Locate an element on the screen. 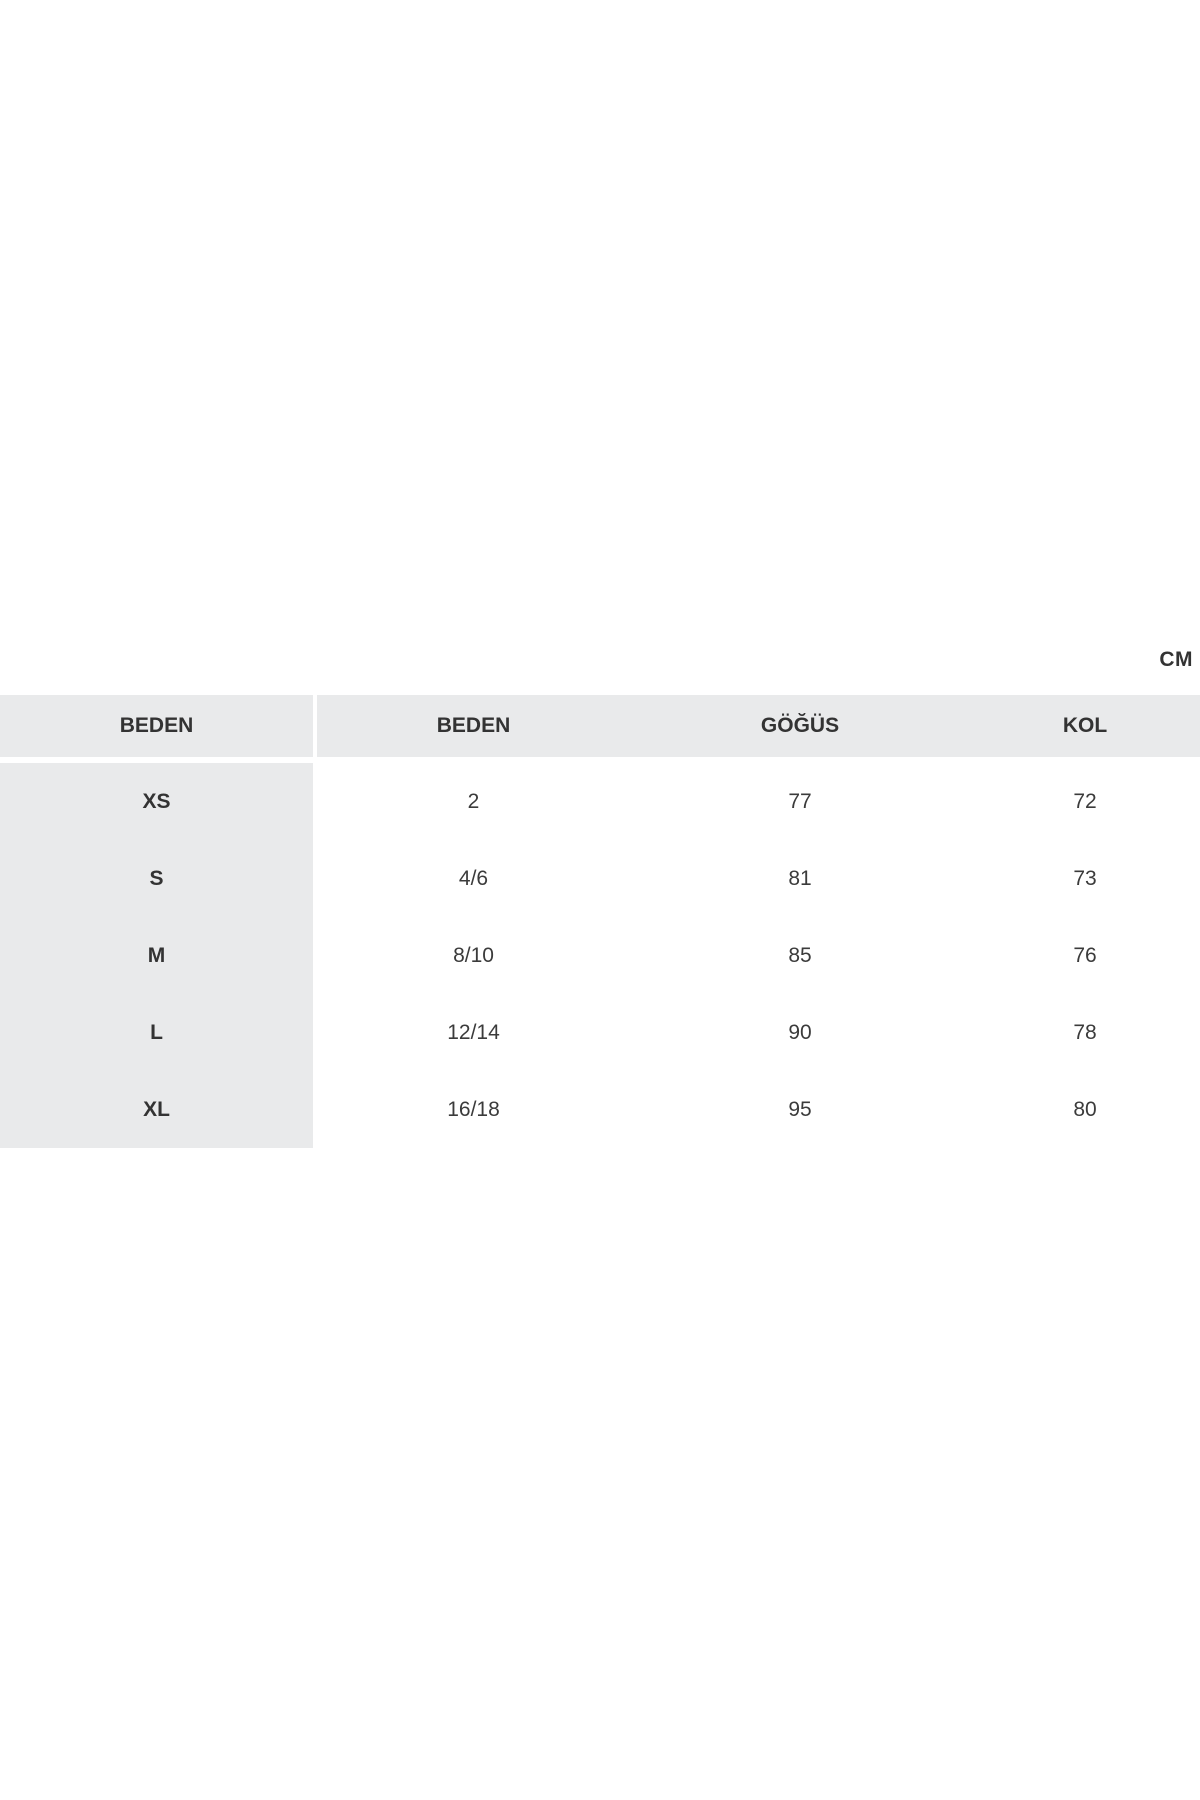 This screenshot has height=1800, width=1200. beden-cell: 12/14 is located at coordinates (473, 1032).